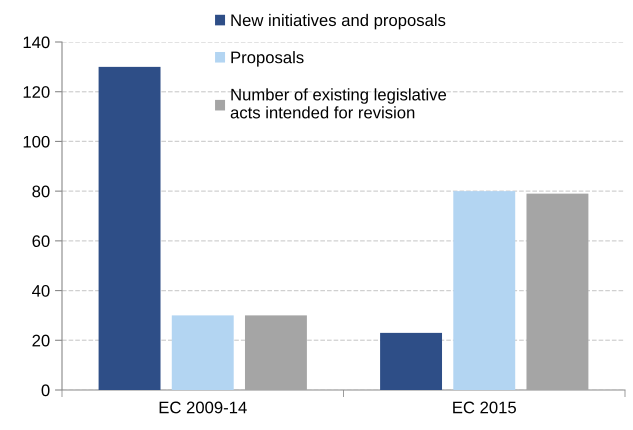 The width and height of the screenshot is (633, 430). Describe the element at coordinates (41, 290) in the screenshot. I see `y-tick-label: 40` at that location.